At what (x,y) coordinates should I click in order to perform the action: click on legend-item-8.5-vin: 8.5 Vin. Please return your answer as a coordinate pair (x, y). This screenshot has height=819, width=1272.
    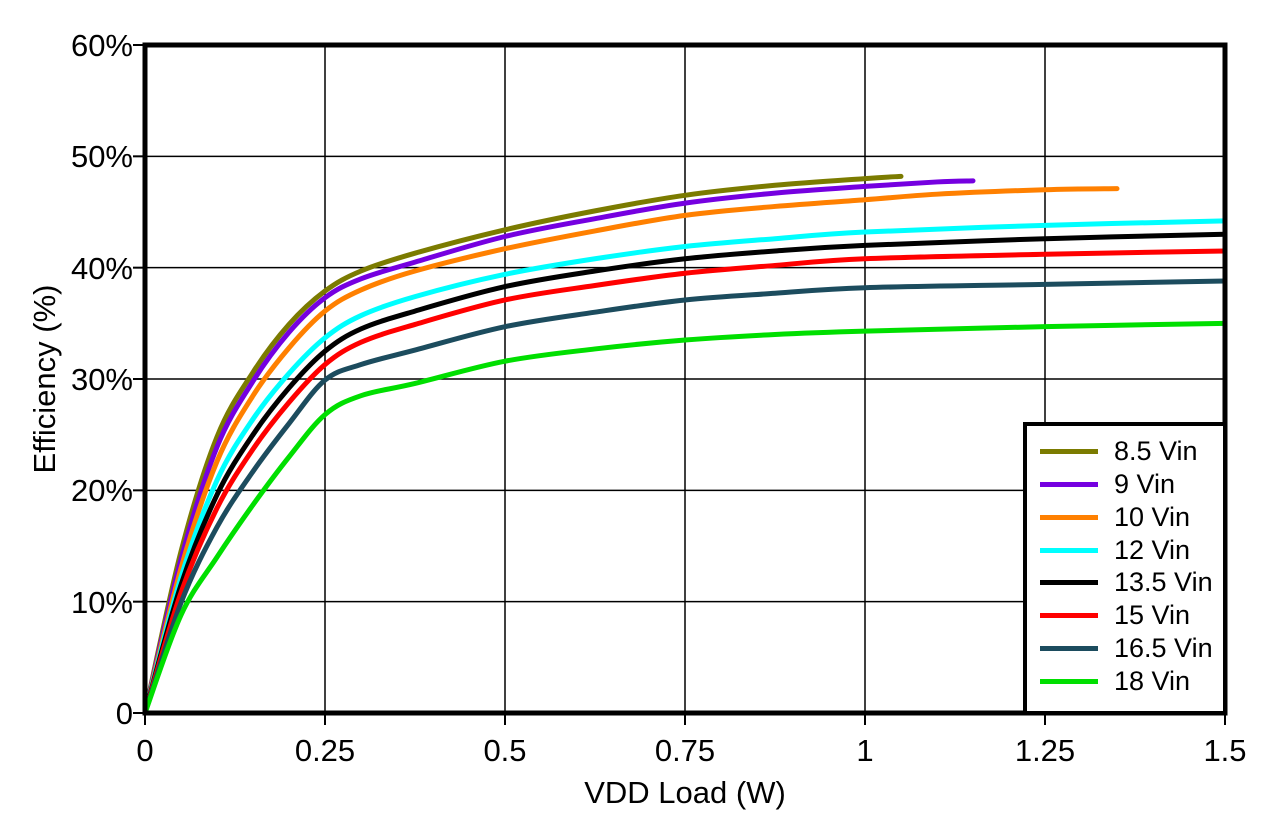
    Looking at the image, I should click on (1125, 450).